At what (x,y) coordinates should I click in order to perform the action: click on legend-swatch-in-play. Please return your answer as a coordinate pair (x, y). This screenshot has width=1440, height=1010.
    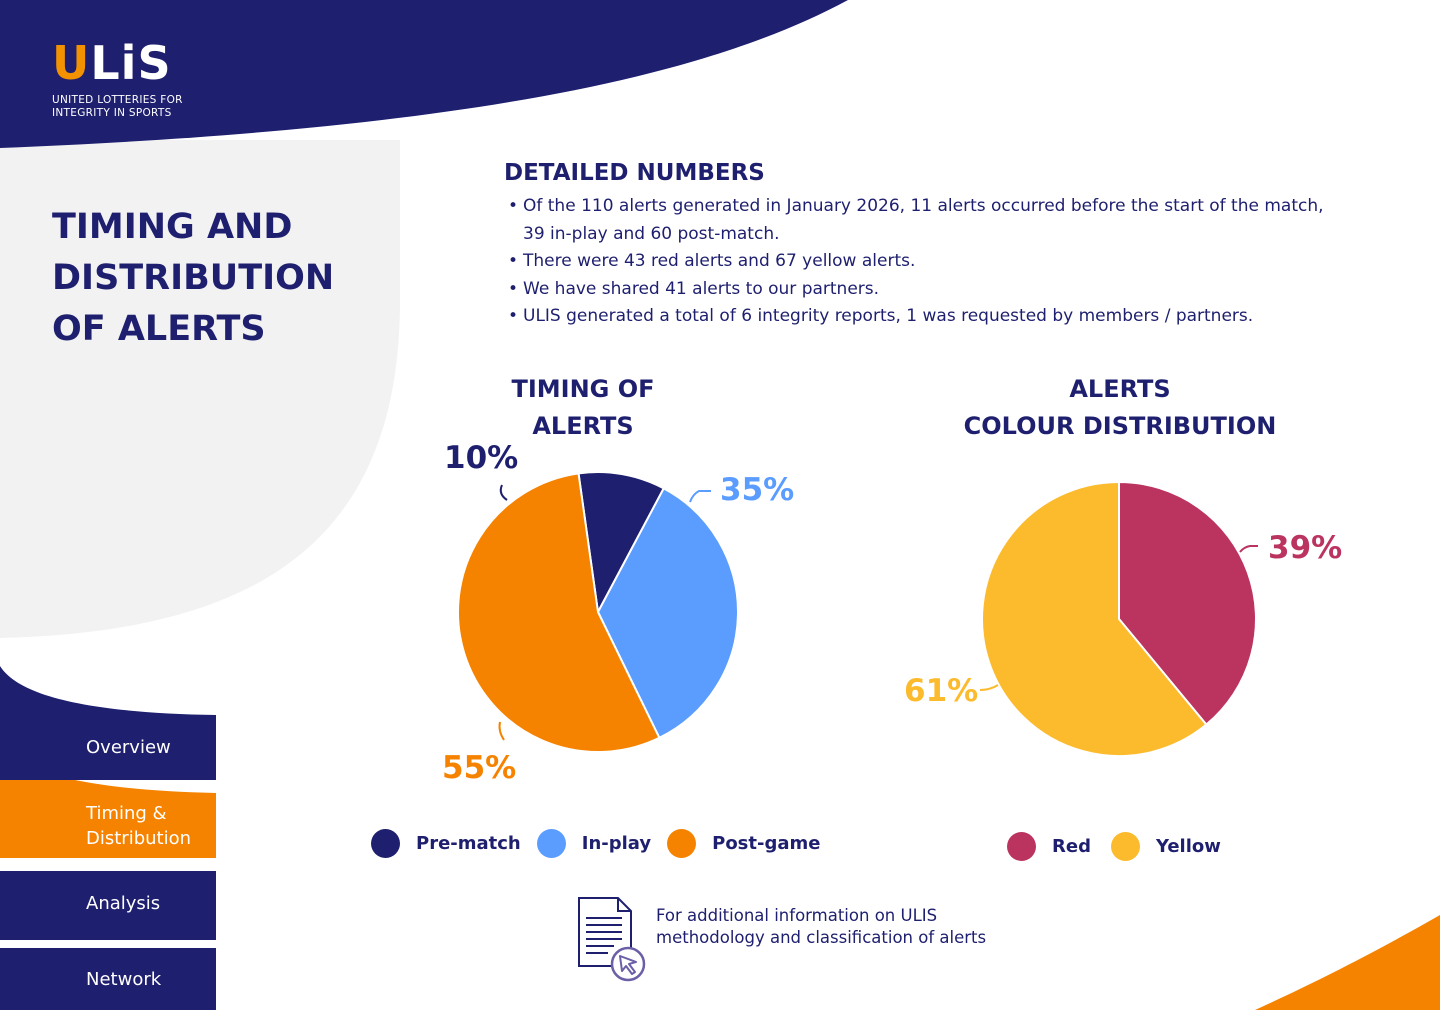
    Looking at the image, I should click on (551, 843).